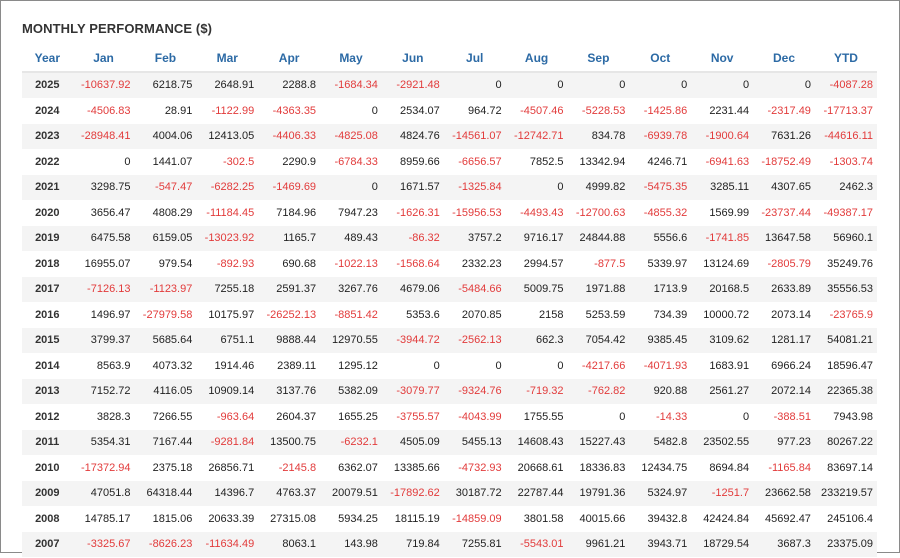 This screenshot has width=900, height=558. What do you see at coordinates (598, 467) in the screenshot?
I see `month-value-cell: 18336.83` at bounding box center [598, 467].